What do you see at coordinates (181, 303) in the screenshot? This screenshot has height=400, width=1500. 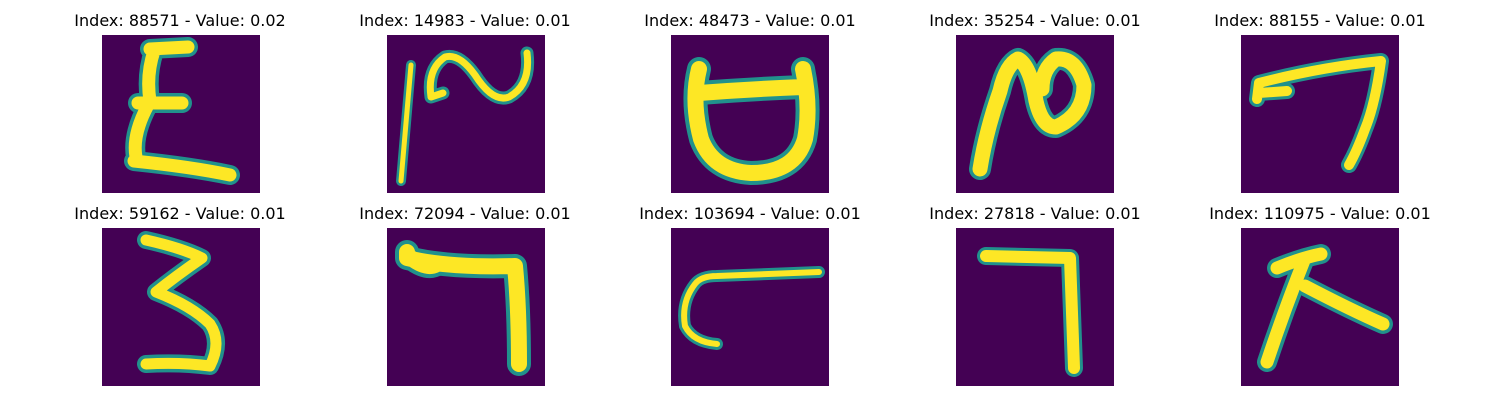 I see `three-like-character` at bounding box center [181, 303].